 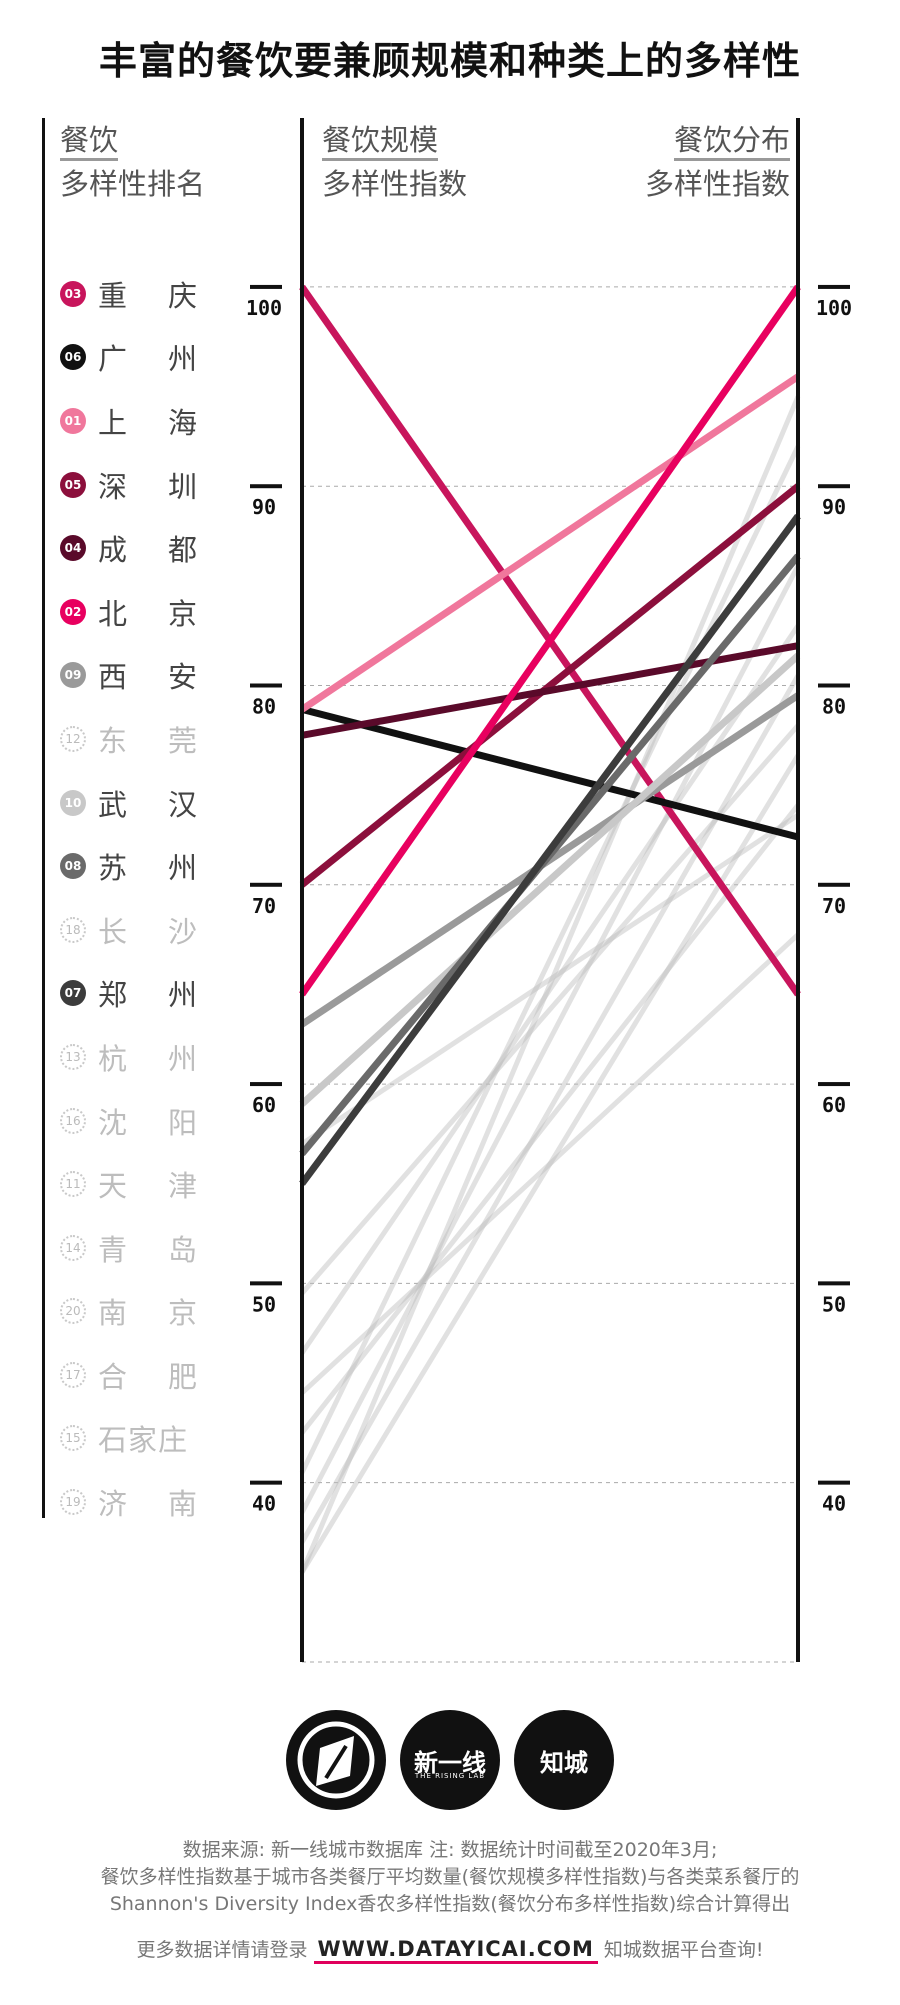 What do you see at coordinates (182, 422) in the screenshot?
I see `city-name-part: 海` at bounding box center [182, 422].